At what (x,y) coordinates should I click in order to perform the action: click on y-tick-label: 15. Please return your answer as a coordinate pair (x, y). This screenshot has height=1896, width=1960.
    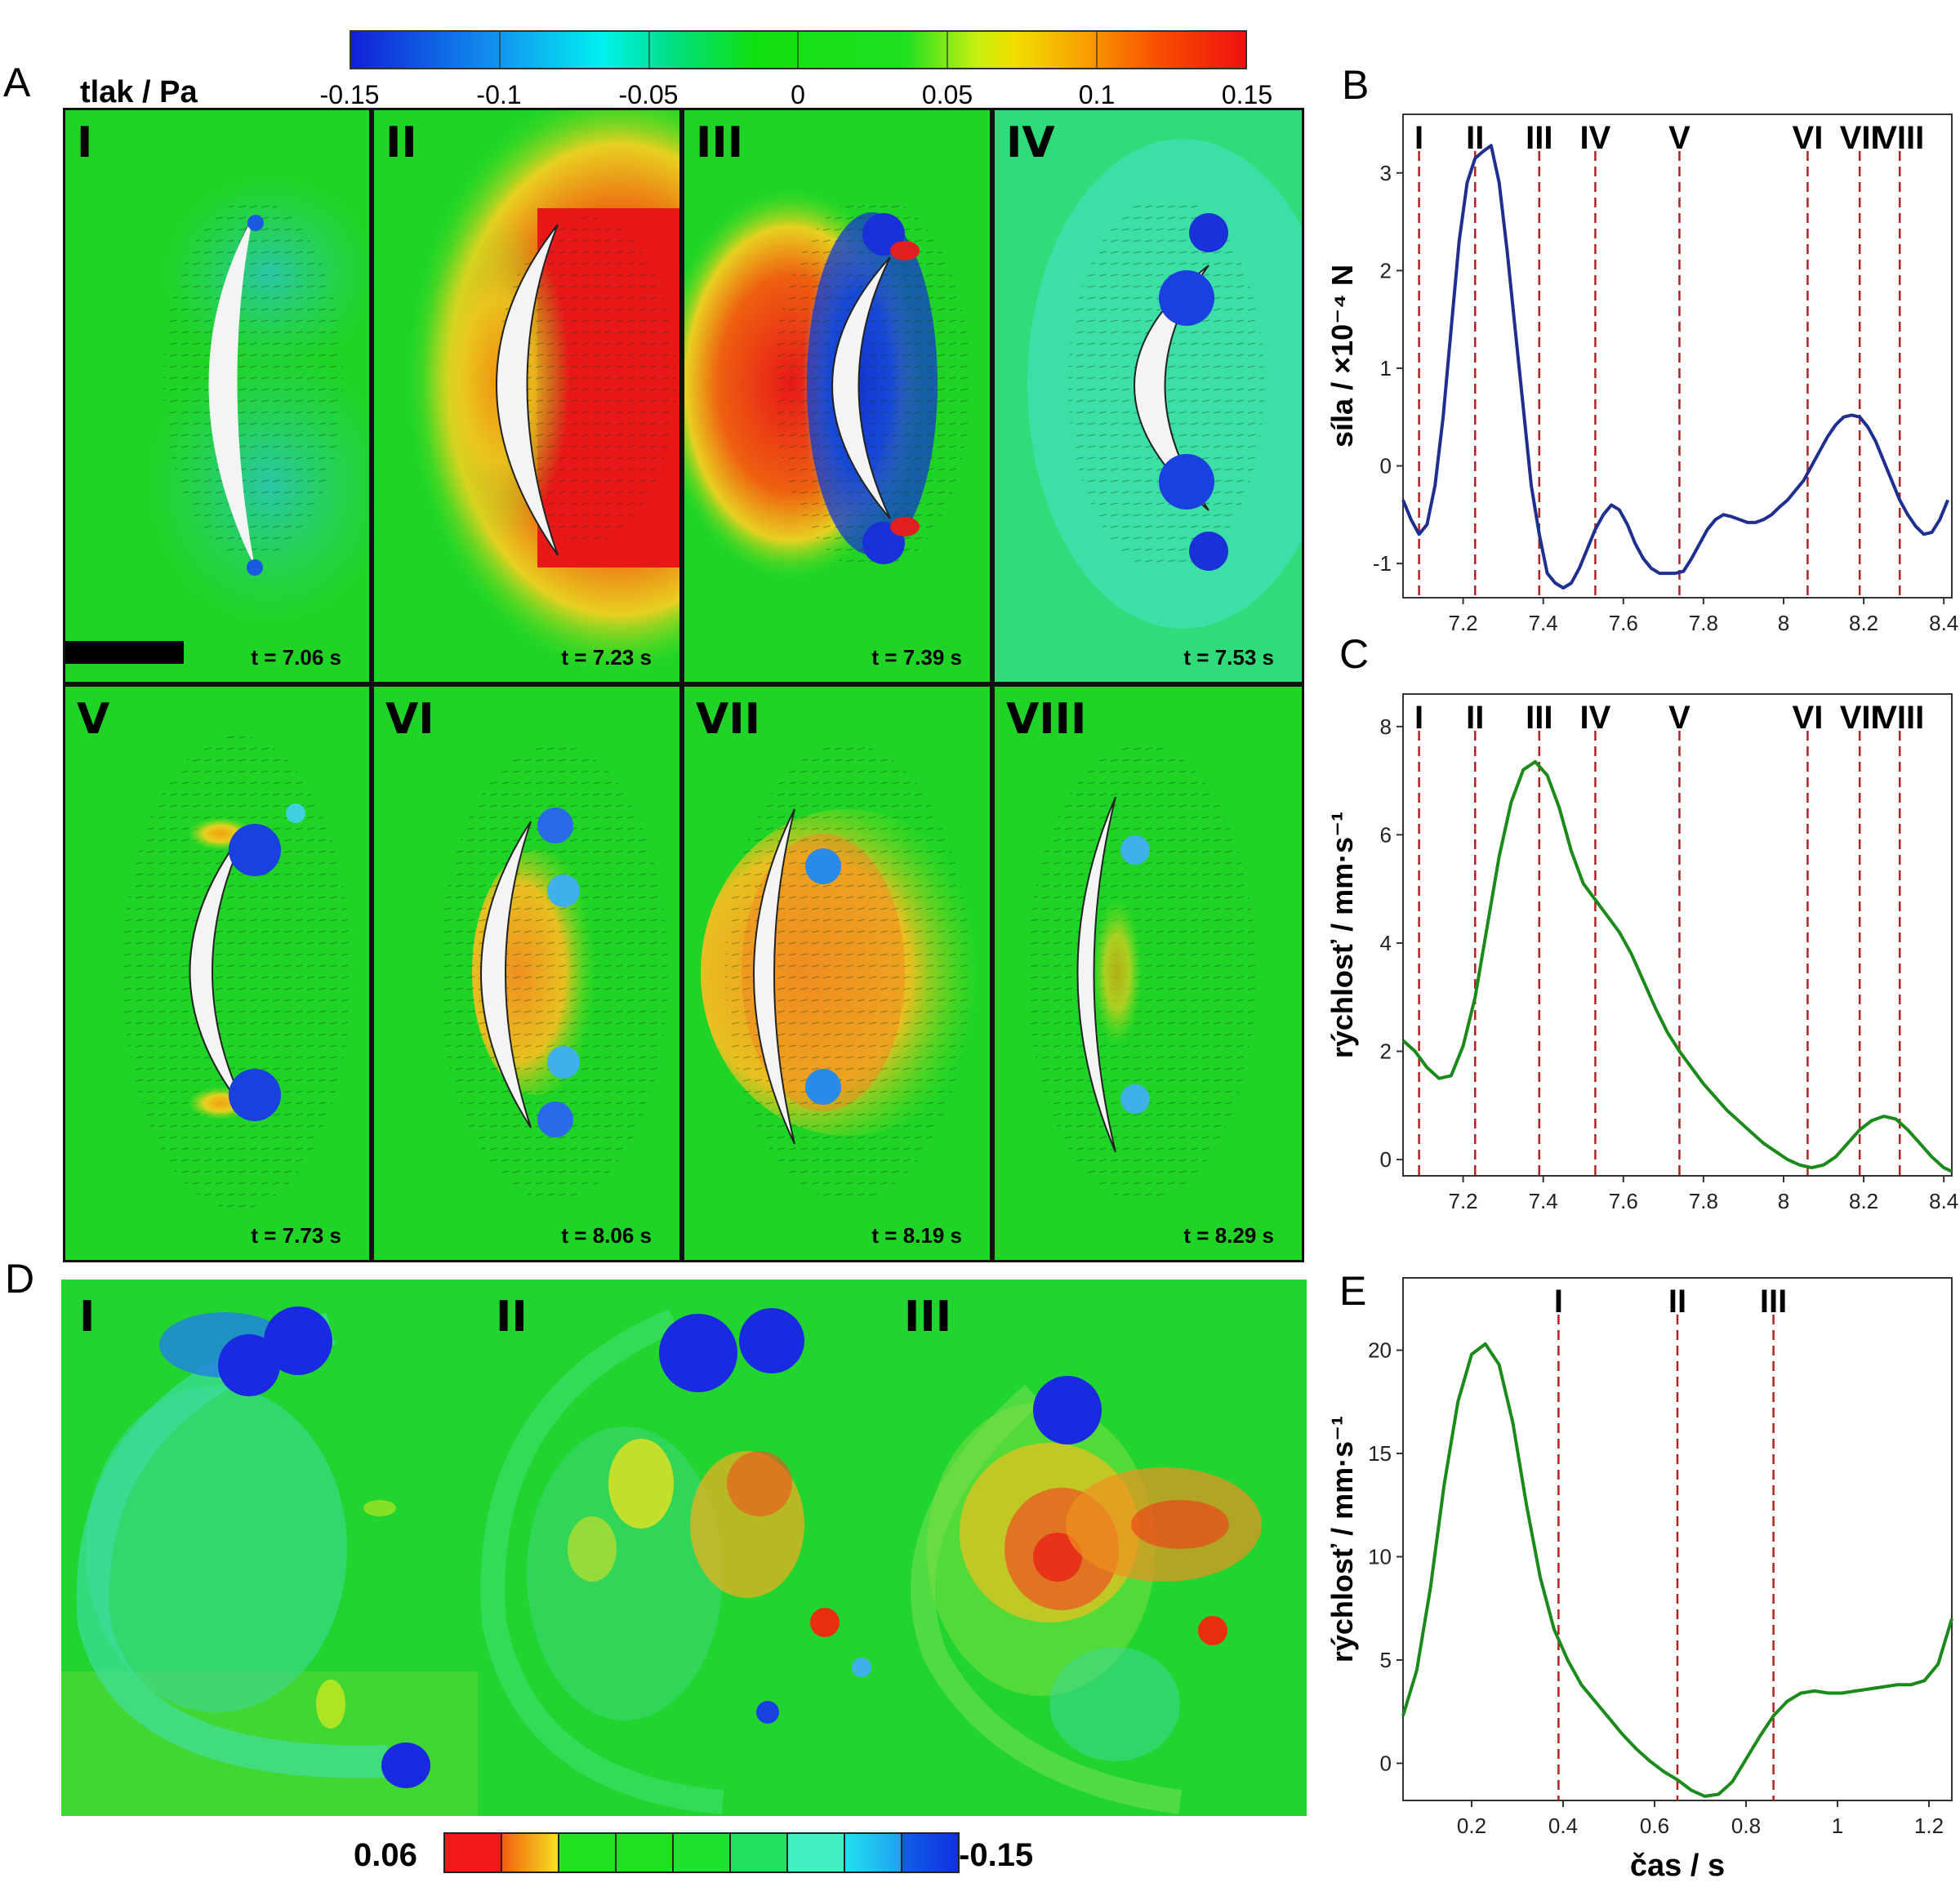
    Looking at the image, I should click on (1380, 1453).